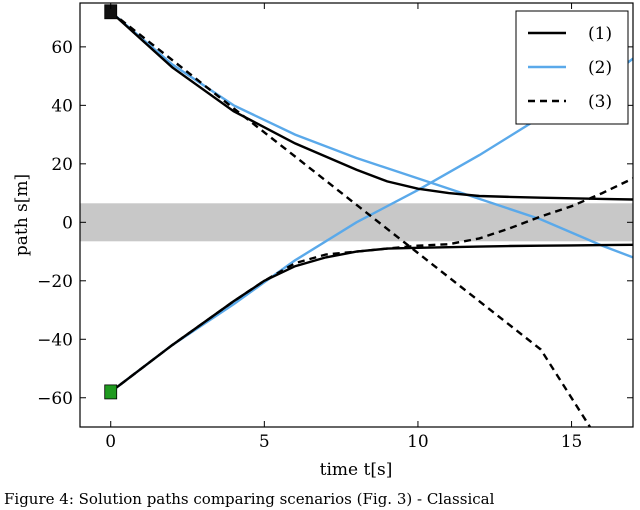  What do you see at coordinates (572, 67) in the screenshot?
I see `legend: (1) (2) (3)` at bounding box center [572, 67].